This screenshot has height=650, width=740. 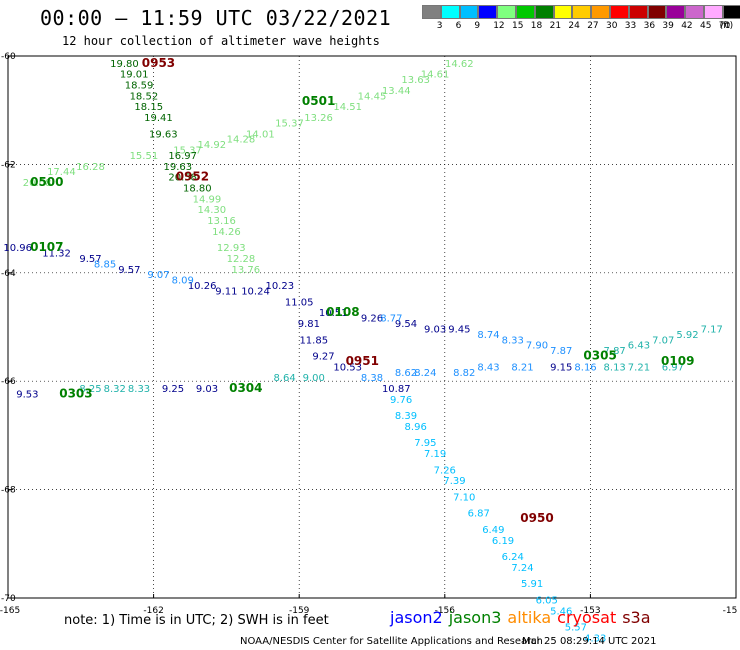 I want to click on x-tick-label: -156, so click(x=445, y=611).